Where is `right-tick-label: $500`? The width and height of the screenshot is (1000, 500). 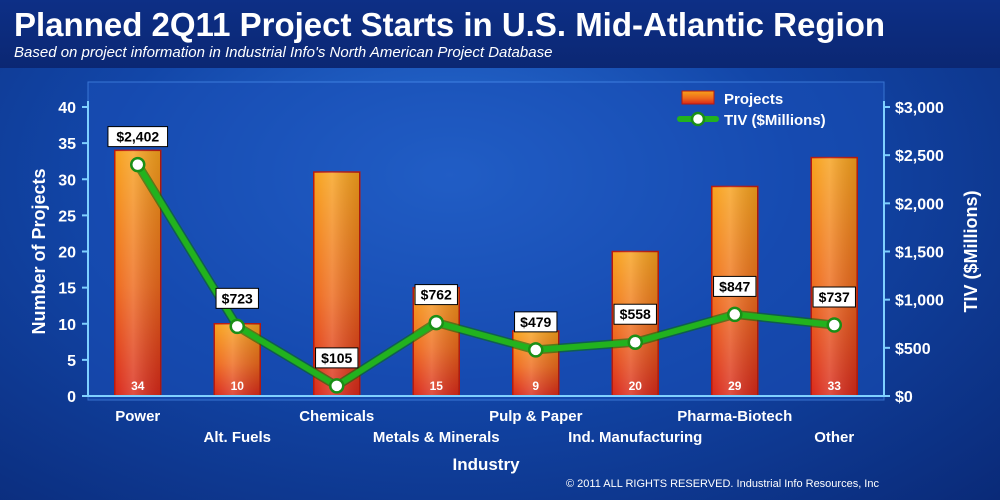 right-tick-label: $500 is located at coordinates (913, 349).